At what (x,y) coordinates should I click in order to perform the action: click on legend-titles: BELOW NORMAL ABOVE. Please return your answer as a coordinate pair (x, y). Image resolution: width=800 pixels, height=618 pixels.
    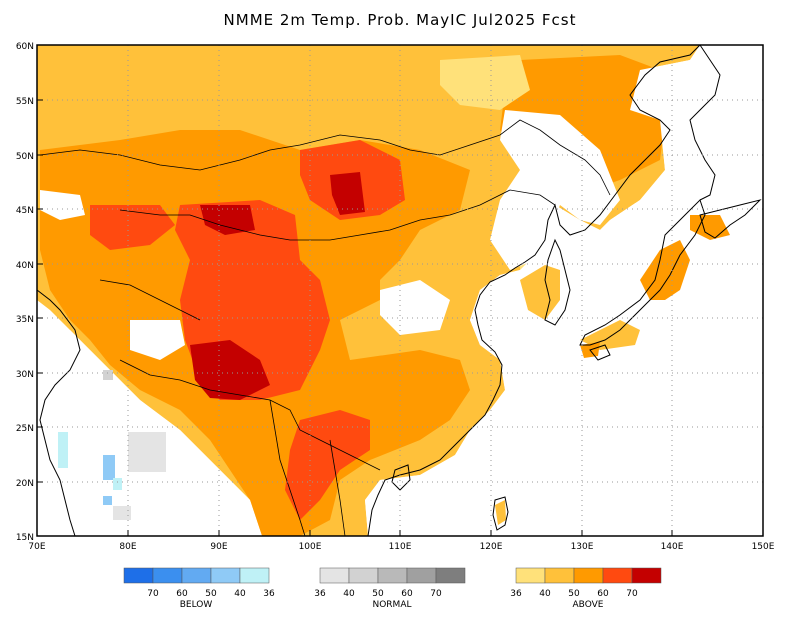
    Looking at the image, I should click on (392, 605).